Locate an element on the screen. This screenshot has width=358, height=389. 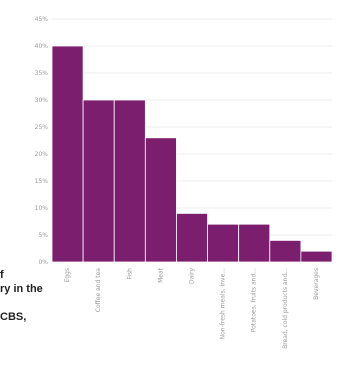
y-tick-label-9: 45% is located at coordinates (42, 19).